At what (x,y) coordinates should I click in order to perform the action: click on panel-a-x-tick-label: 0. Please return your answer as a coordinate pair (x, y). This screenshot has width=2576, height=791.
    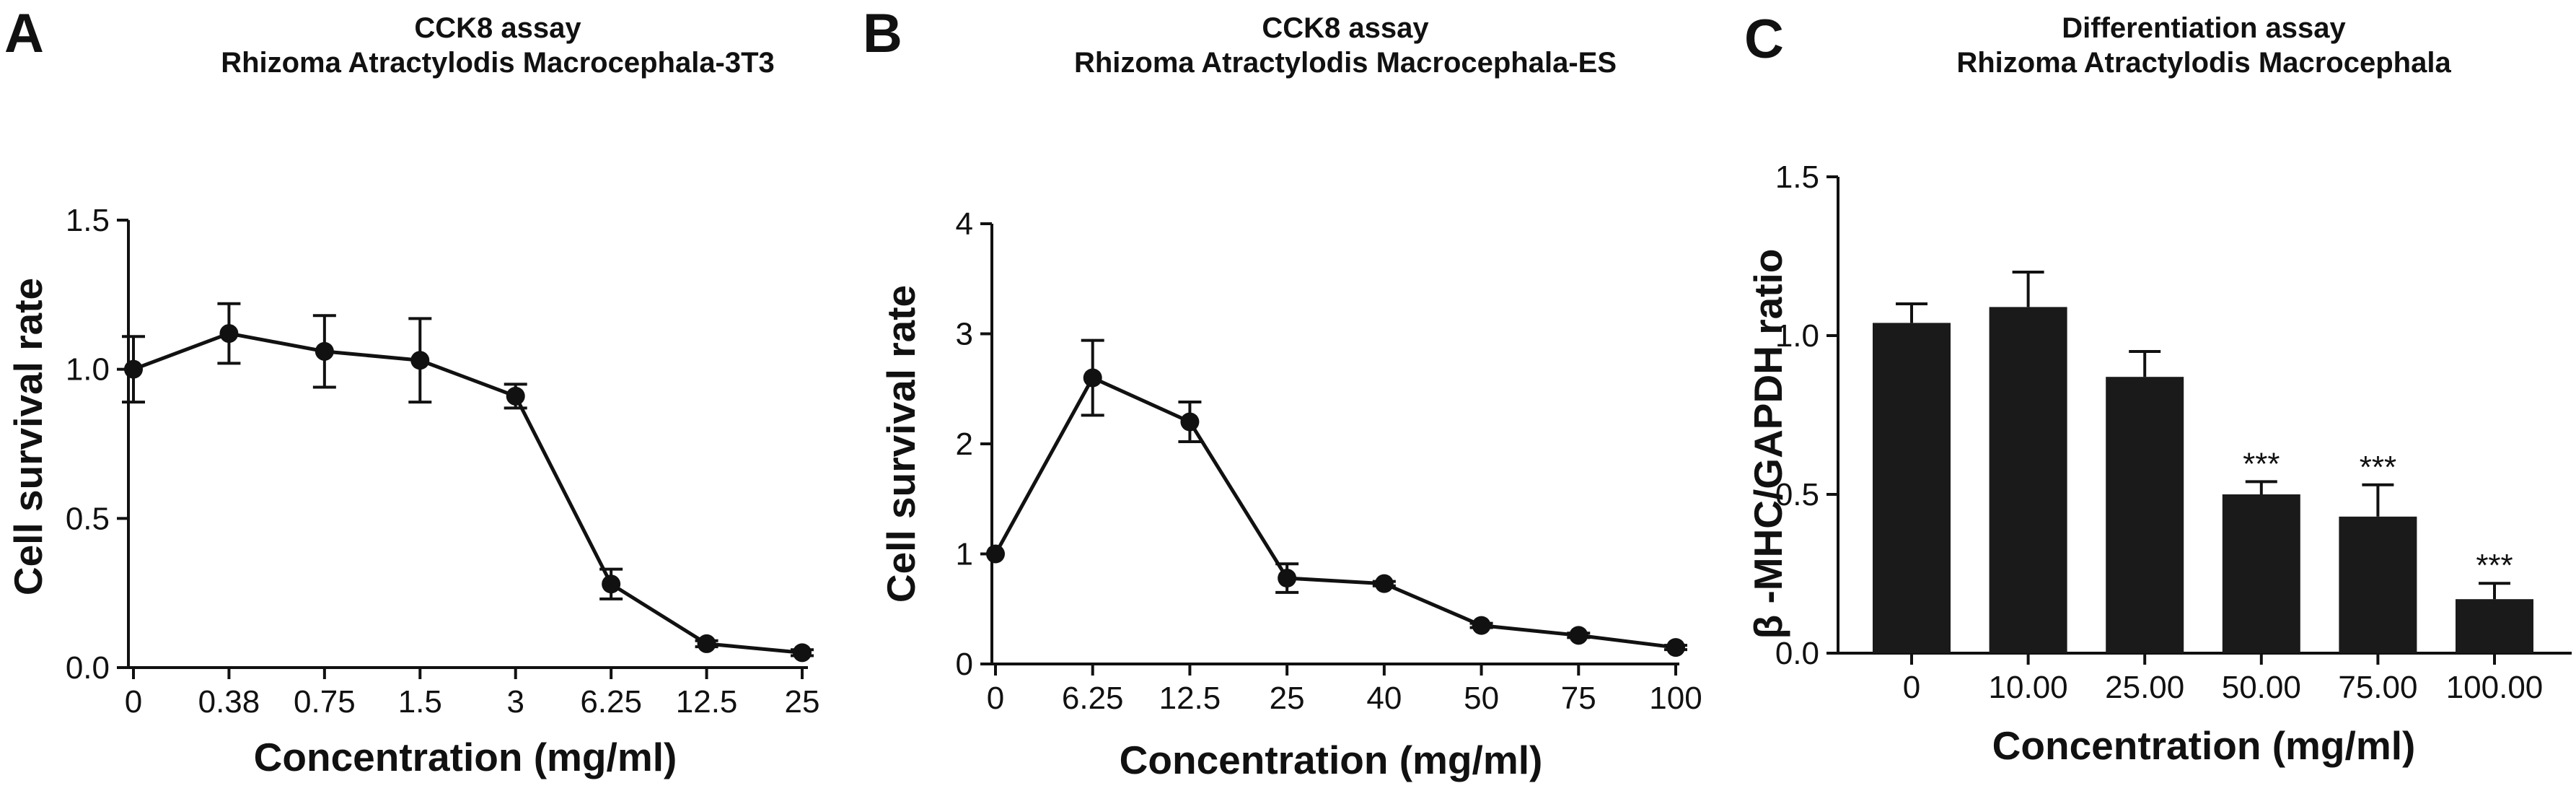
    Looking at the image, I should click on (133, 702).